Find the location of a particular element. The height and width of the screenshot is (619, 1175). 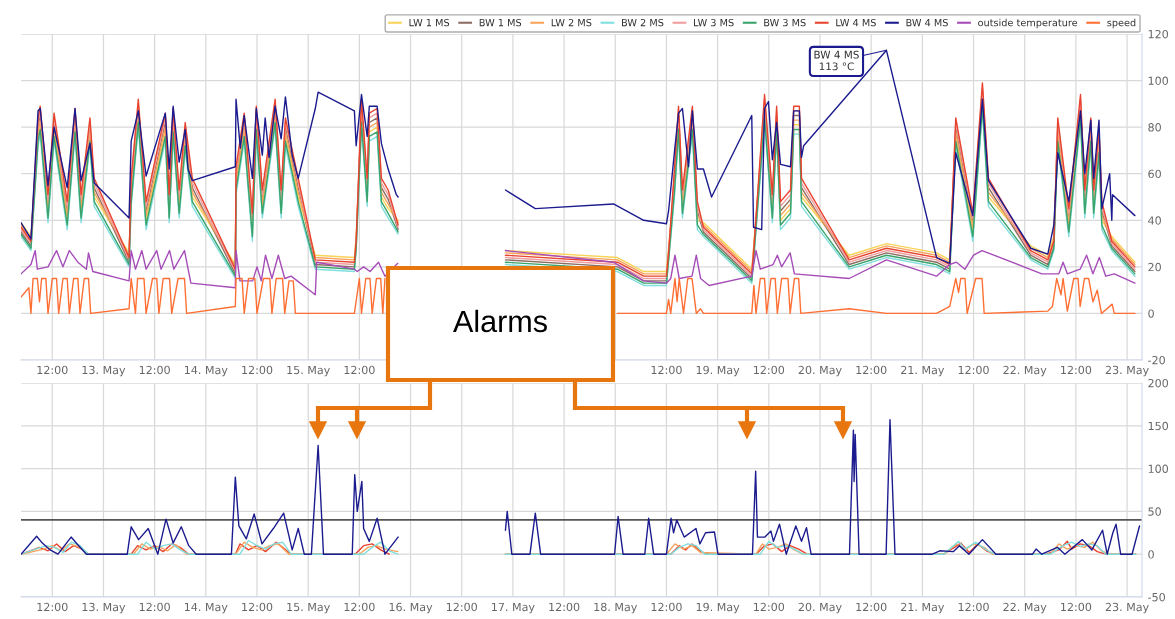

annotation: BW 4 MS 113 °C is located at coordinates (836, 60).